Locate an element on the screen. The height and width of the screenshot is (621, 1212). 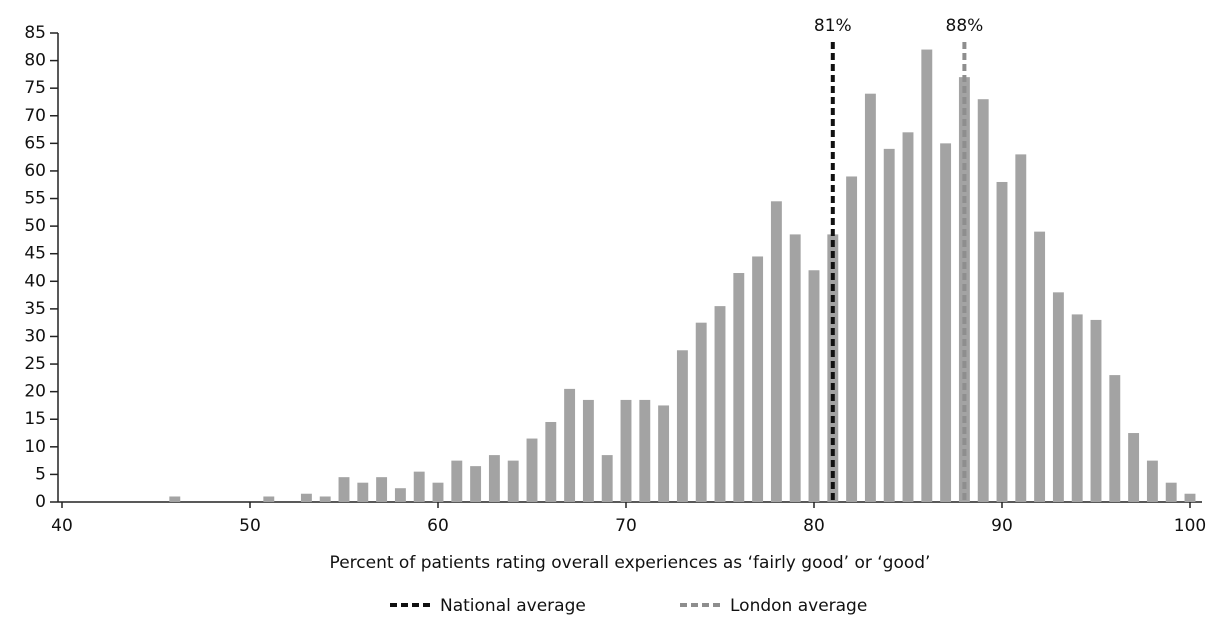
x-tick-label: 100 is located at coordinates (1190, 526).